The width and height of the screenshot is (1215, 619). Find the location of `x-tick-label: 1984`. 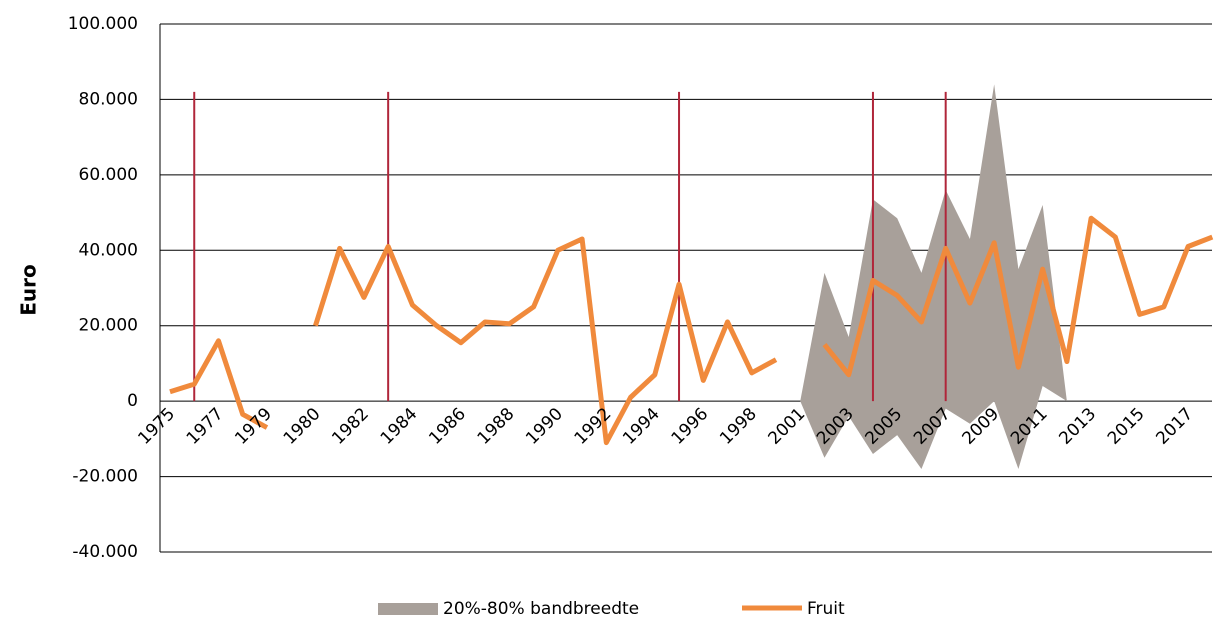

x-tick-label: 1984 is located at coordinates (399, 426).